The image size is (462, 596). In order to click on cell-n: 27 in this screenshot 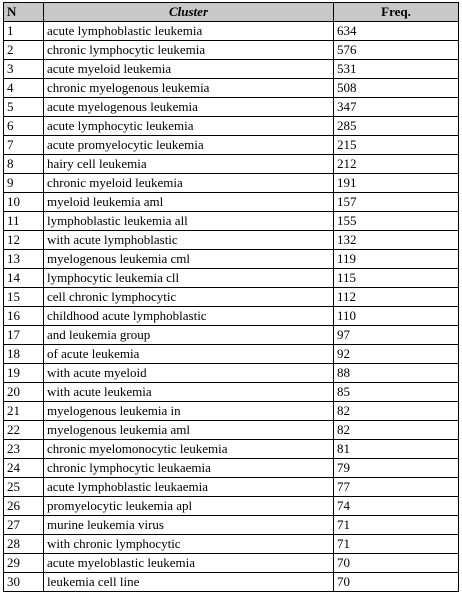, I will do `click(23, 525)`.